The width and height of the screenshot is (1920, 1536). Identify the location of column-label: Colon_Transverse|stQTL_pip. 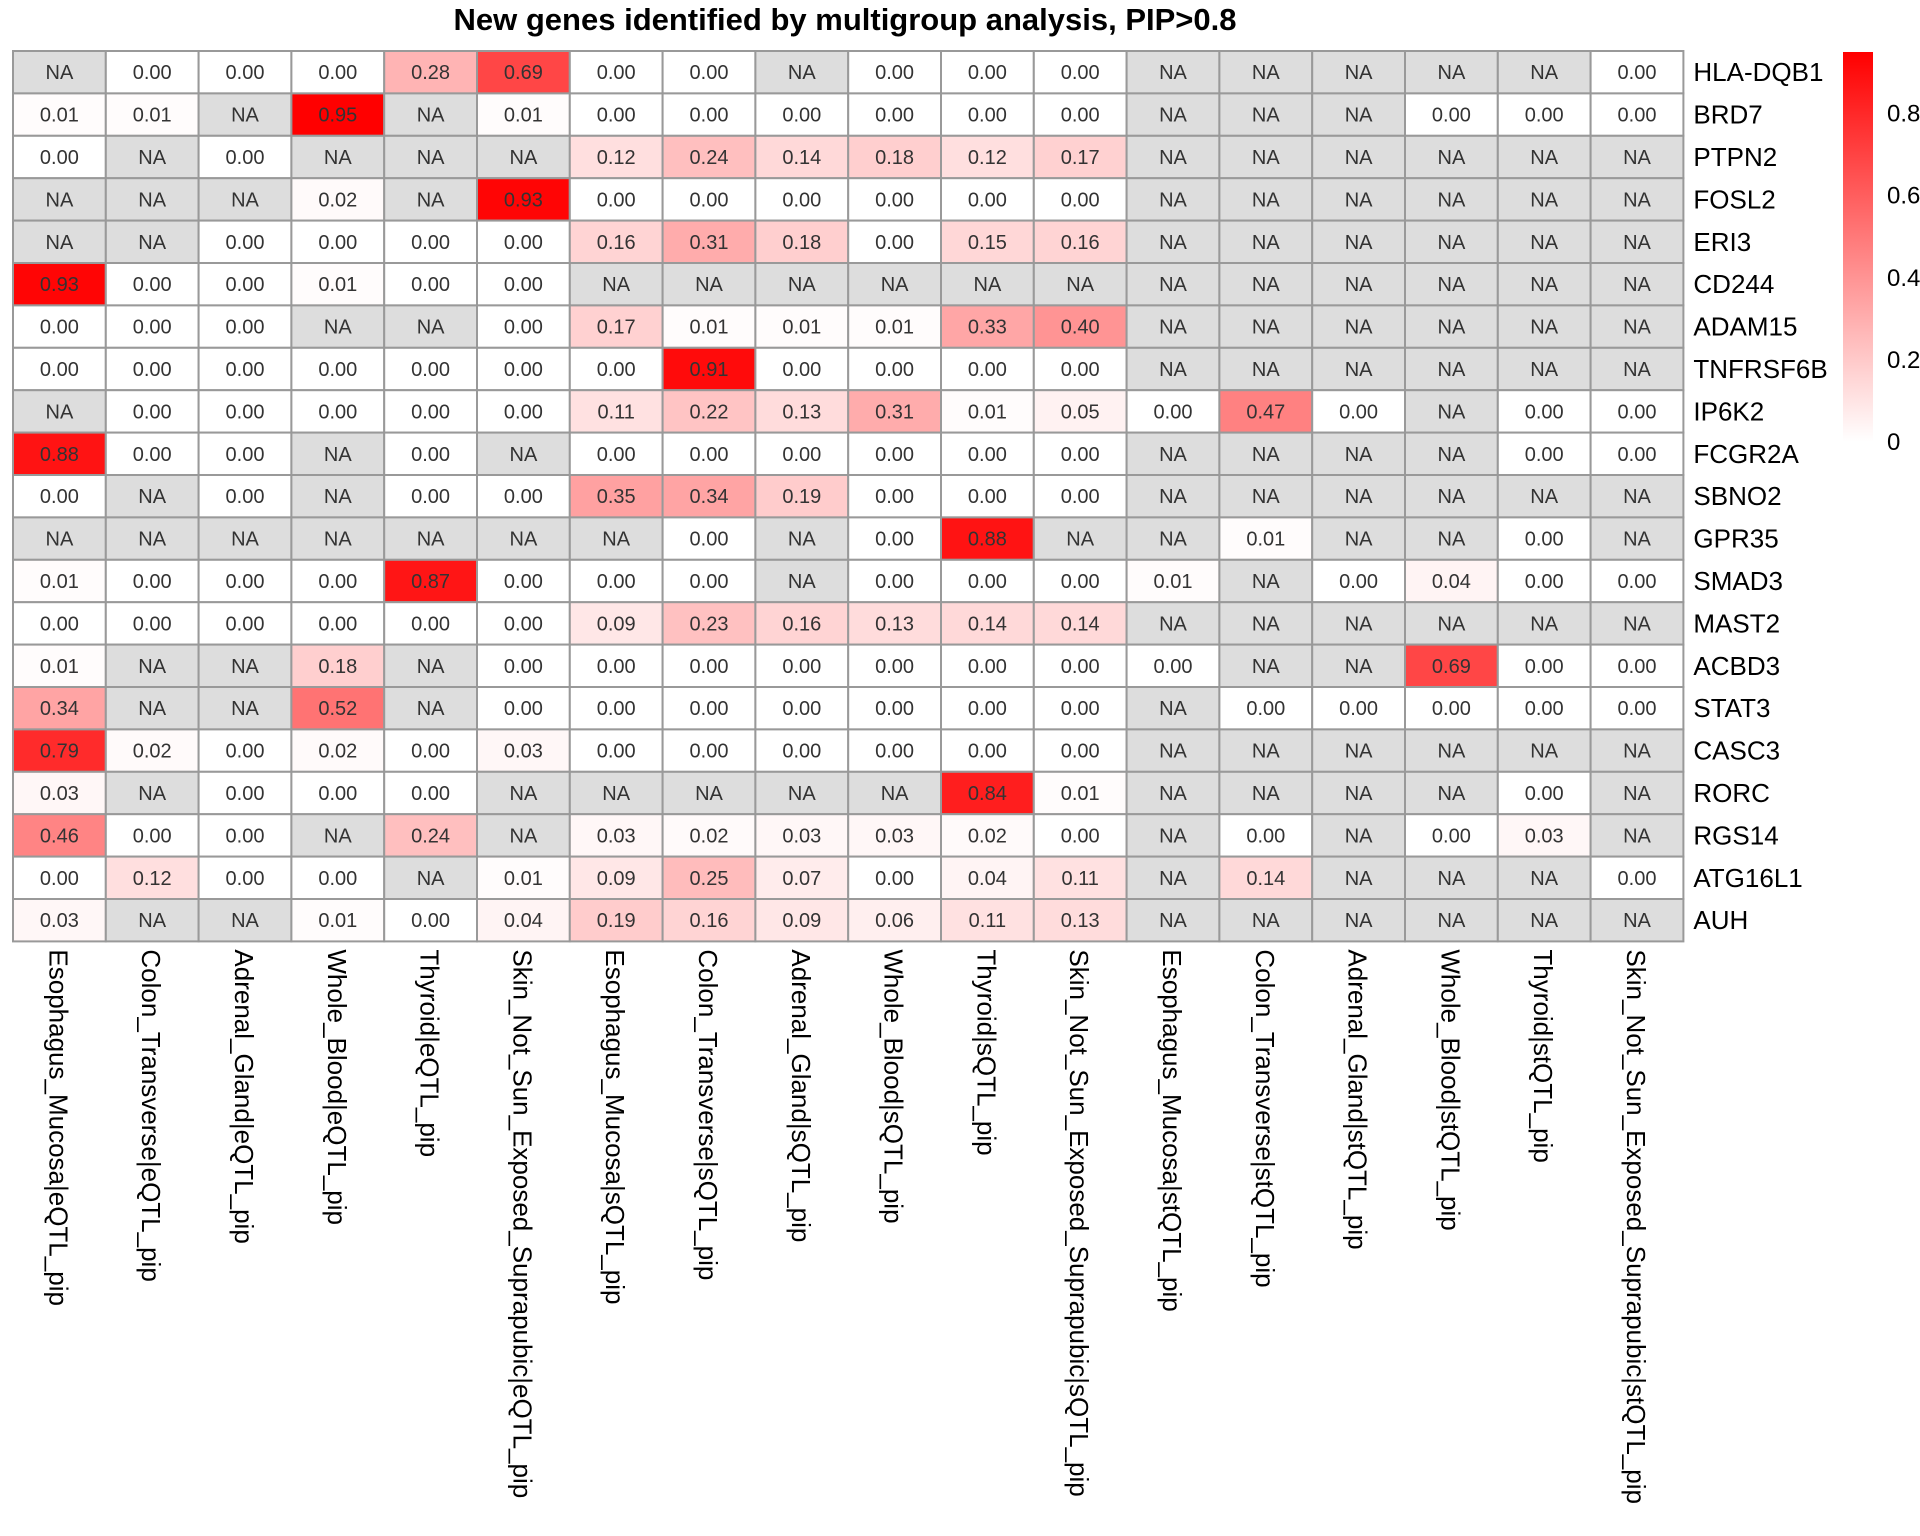
(1265, 1118).